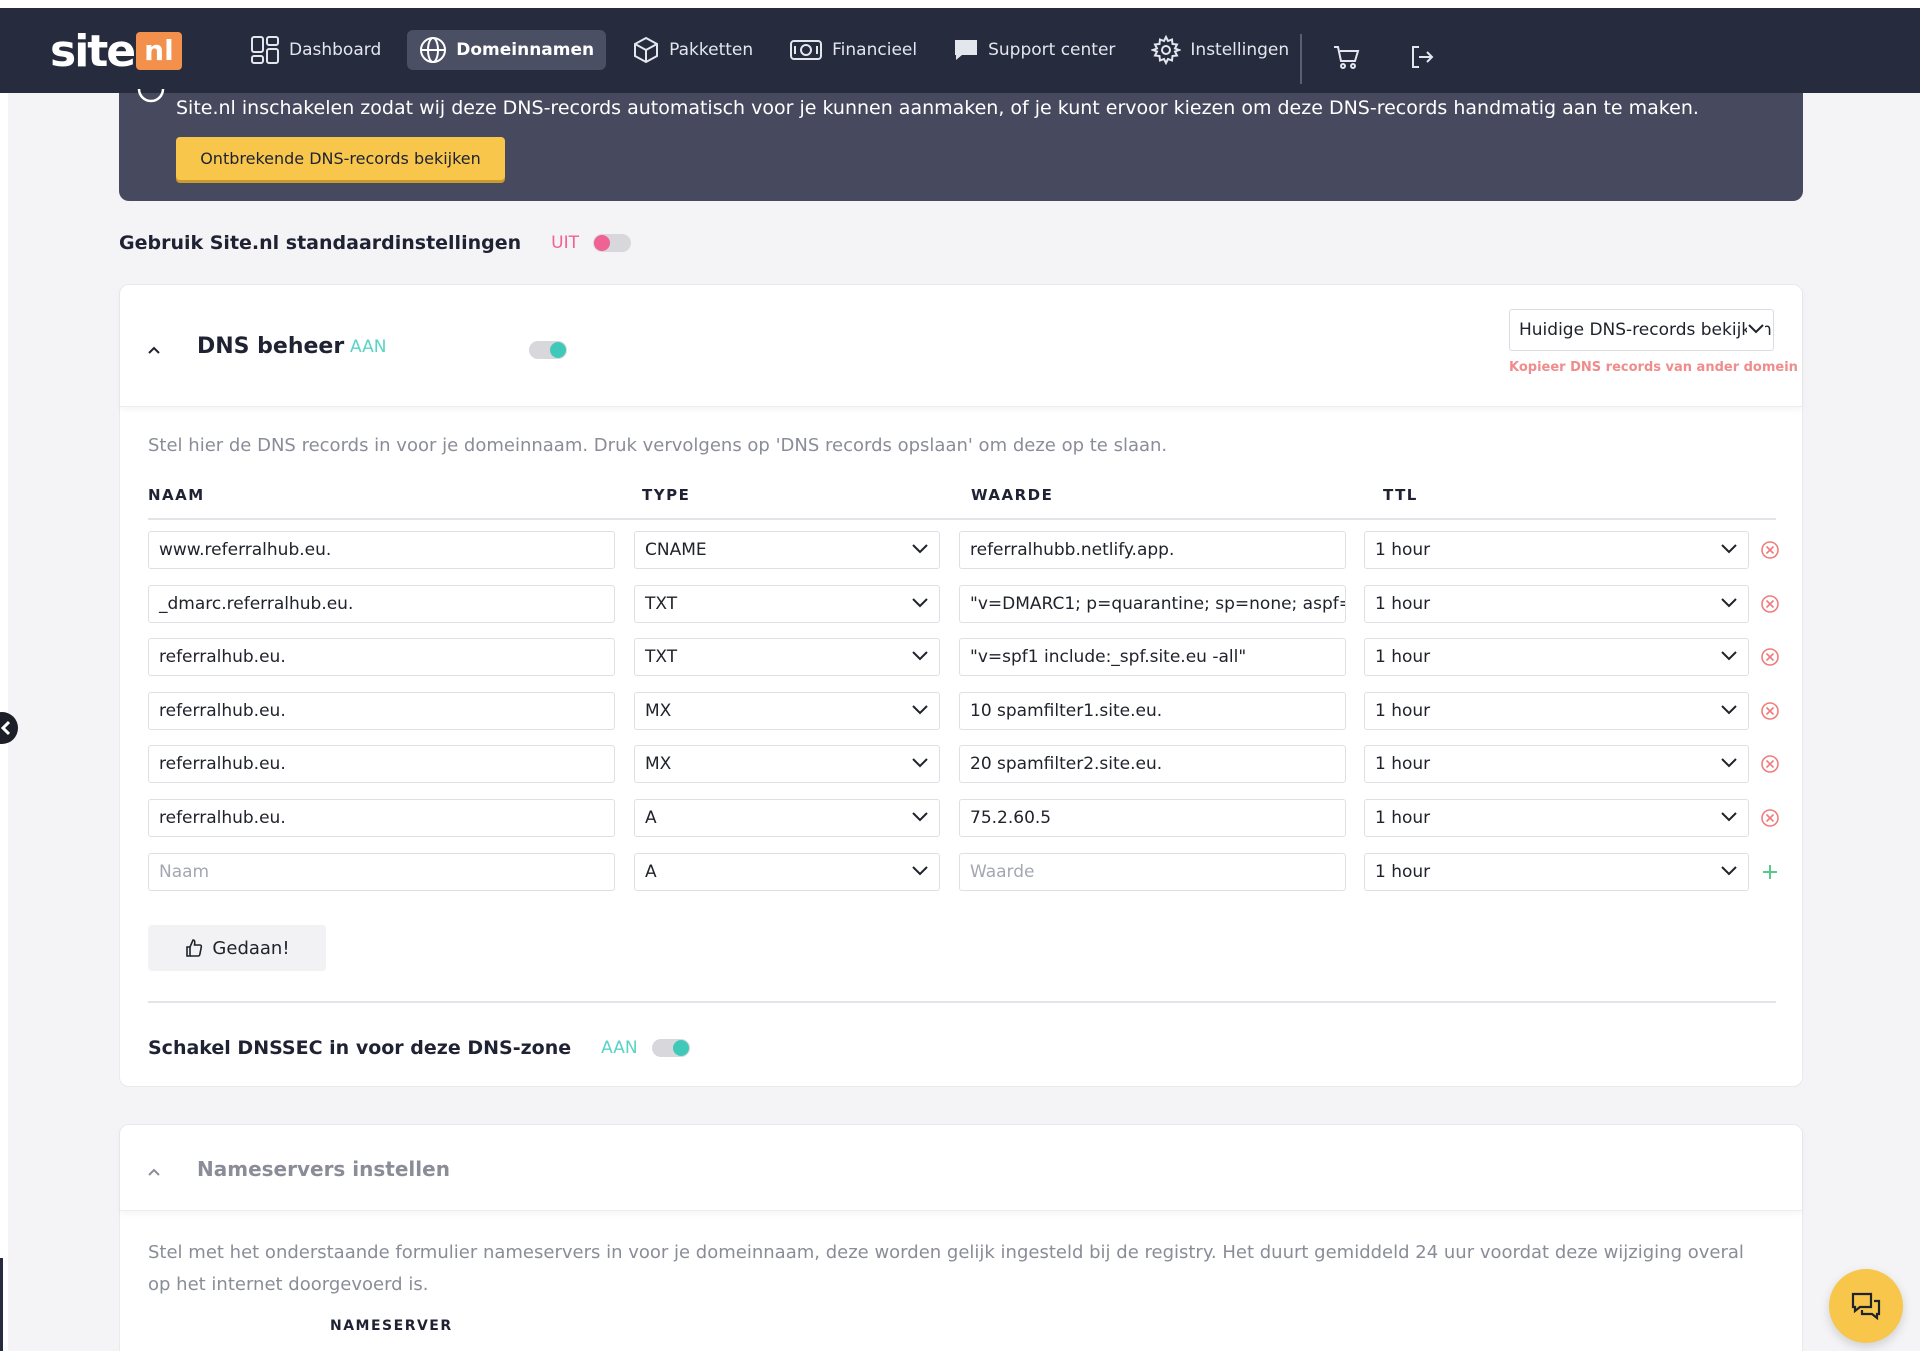  I want to click on select-value: CNAME, so click(676, 550).